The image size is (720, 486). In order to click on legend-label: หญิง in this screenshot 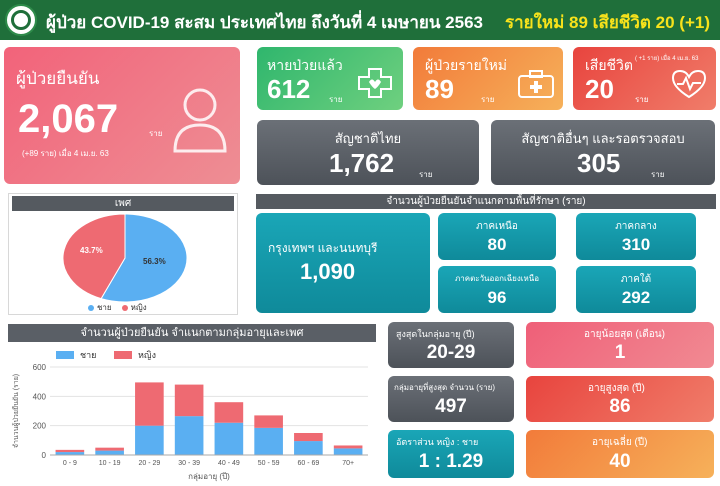, I will do `click(147, 355)`.